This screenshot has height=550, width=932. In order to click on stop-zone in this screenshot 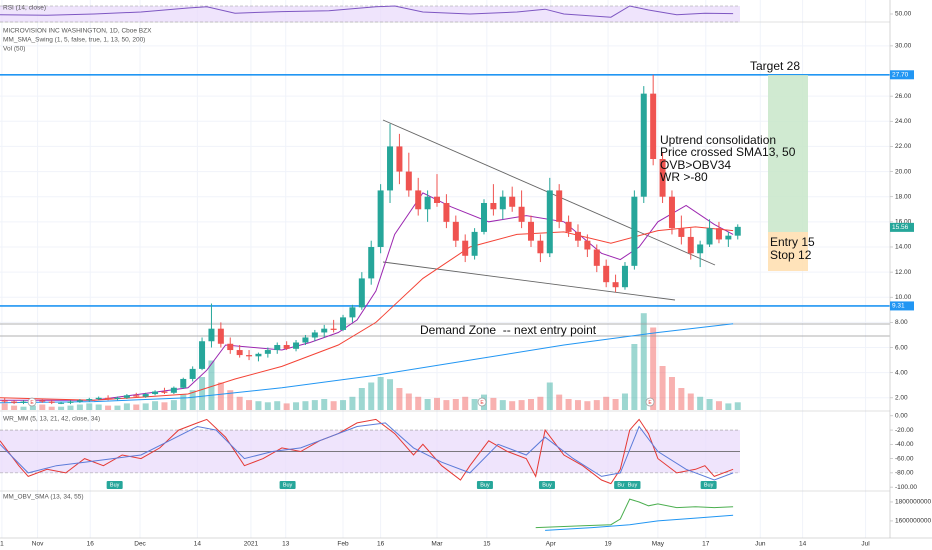, I will do `click(788, 251)`.